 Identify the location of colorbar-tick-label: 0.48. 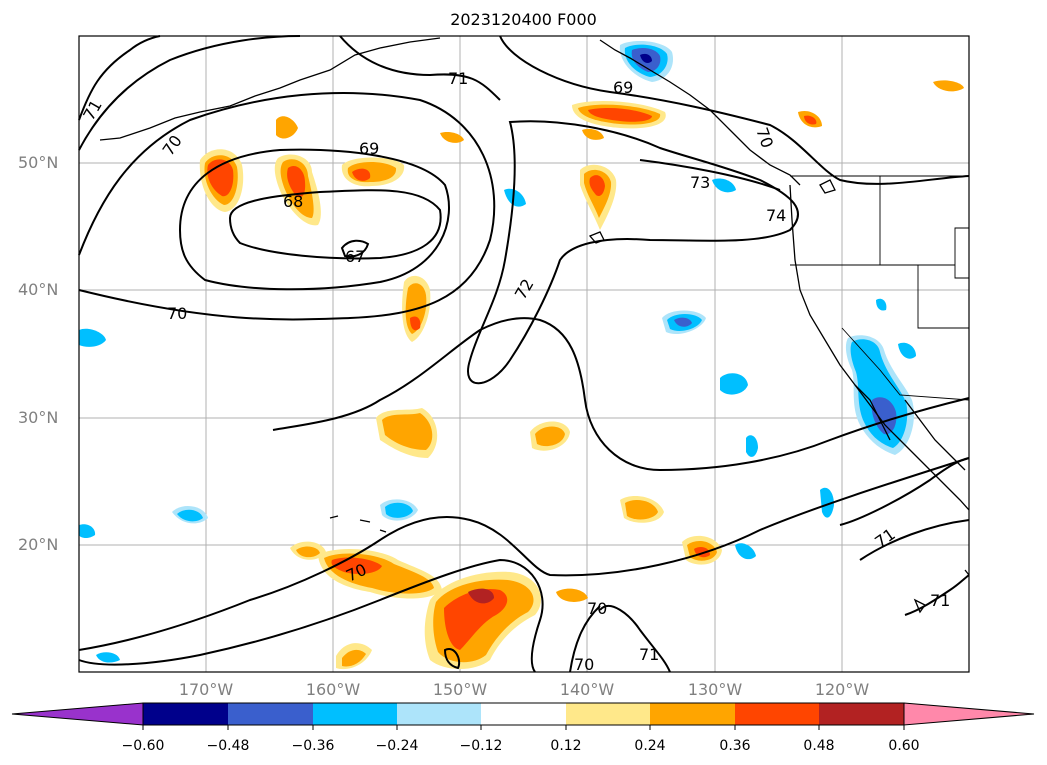
(819, 746).